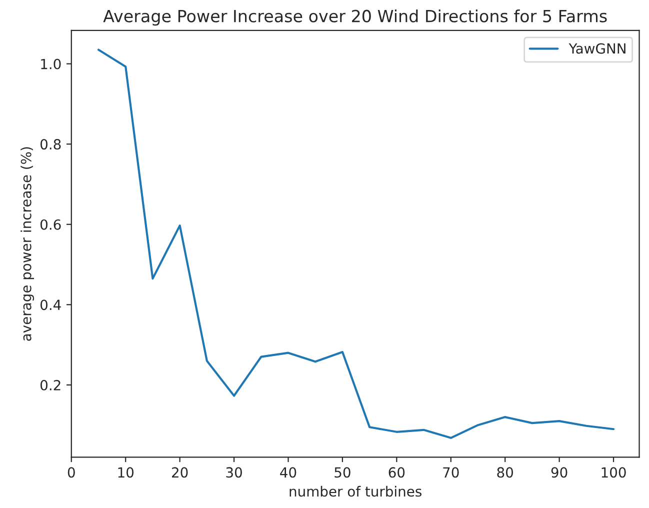  I want to click on x-tick-label: 70, so click(451, 472).